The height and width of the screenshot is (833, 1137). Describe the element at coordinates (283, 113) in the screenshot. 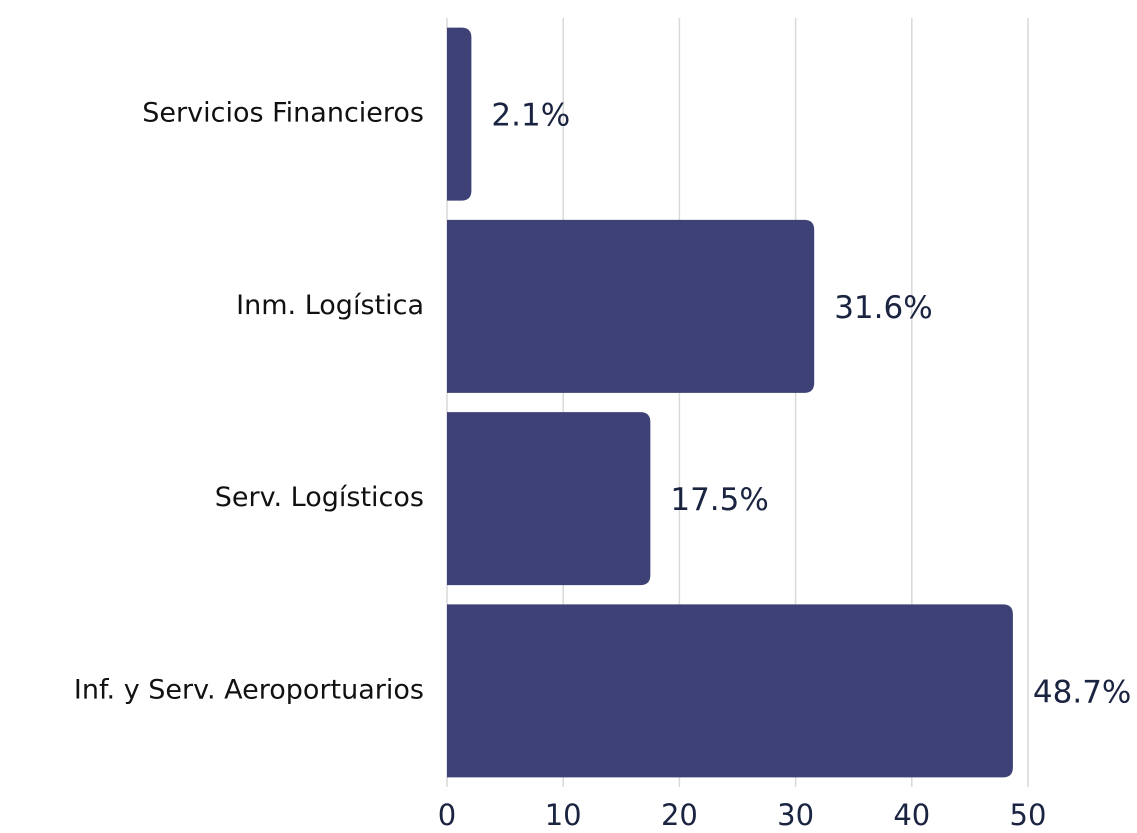

I see `y-tick-label: Servicios Financieros` at that location.